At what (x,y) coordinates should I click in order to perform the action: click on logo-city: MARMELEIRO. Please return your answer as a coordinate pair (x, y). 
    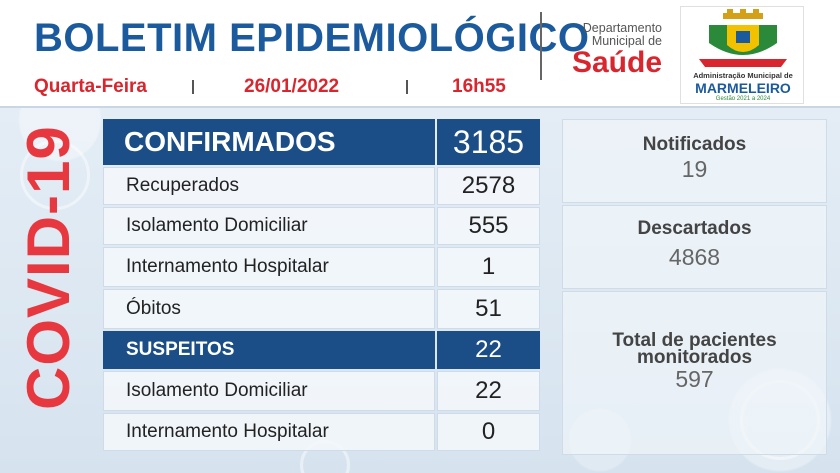
    Looking at the image, I should click on (743, 88).